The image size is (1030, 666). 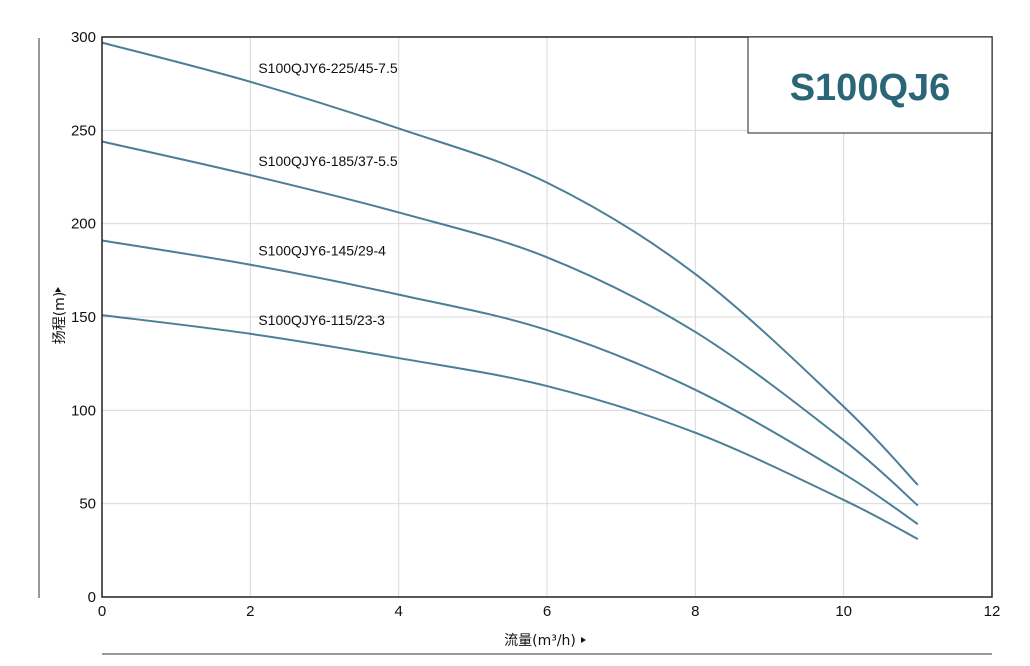 I want to click on x-tick-label: 8, so click(x=695, y=611).